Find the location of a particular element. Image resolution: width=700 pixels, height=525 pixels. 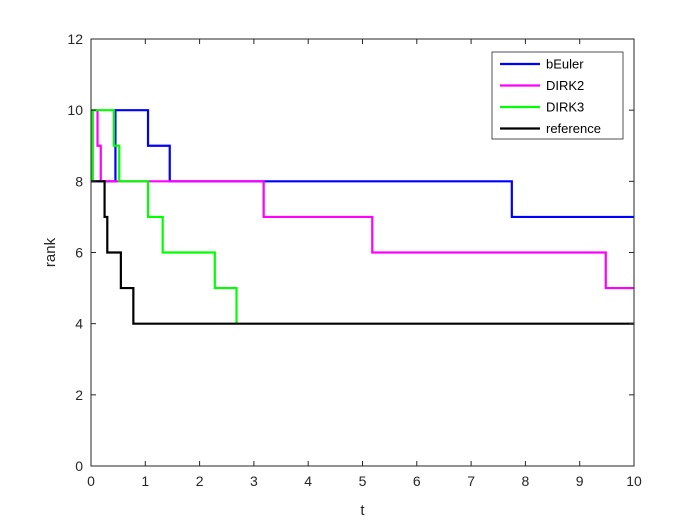

x-tick-label: 5 is located at coordinates (363, 481).